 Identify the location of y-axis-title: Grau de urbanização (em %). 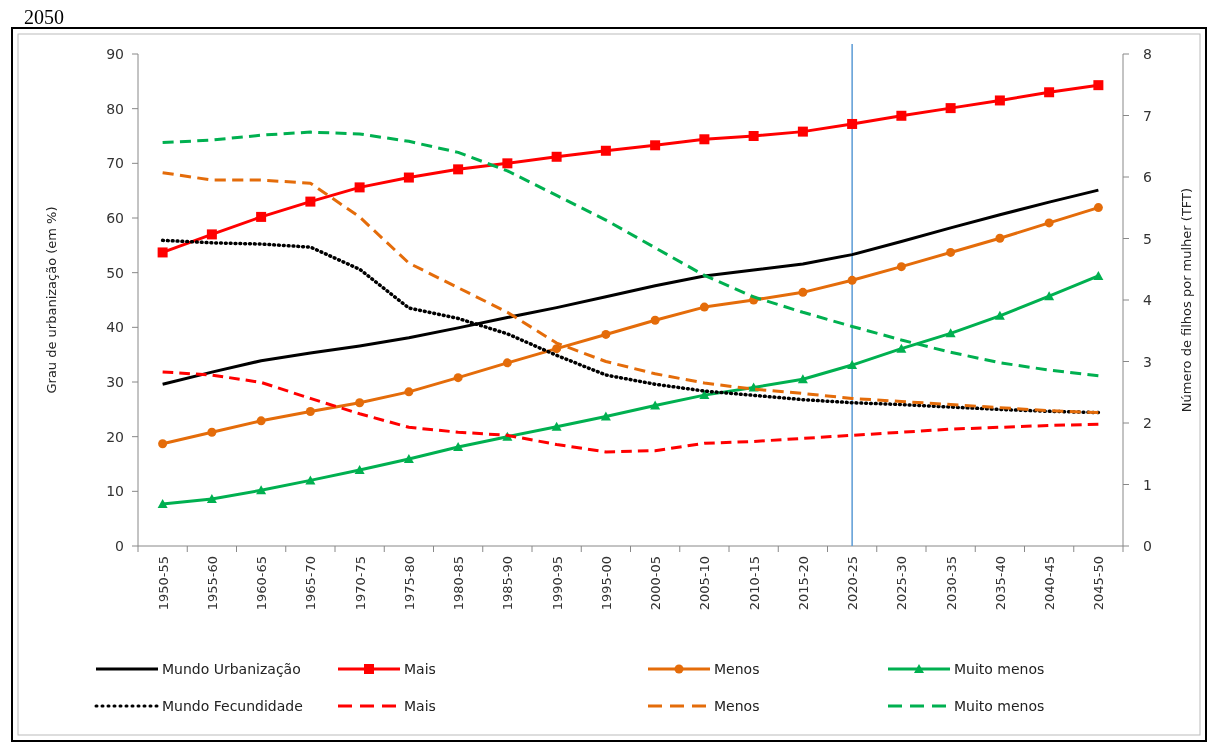
(51, 300).